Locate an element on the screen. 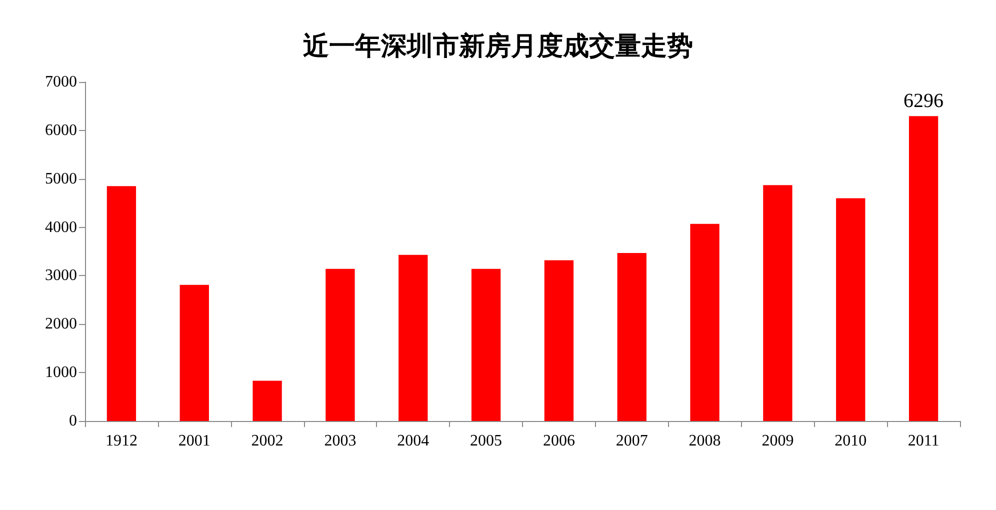 The height and width of the screenshot is (510, 996). y-tick-label: 1000 is located at coordinates (61, 373).